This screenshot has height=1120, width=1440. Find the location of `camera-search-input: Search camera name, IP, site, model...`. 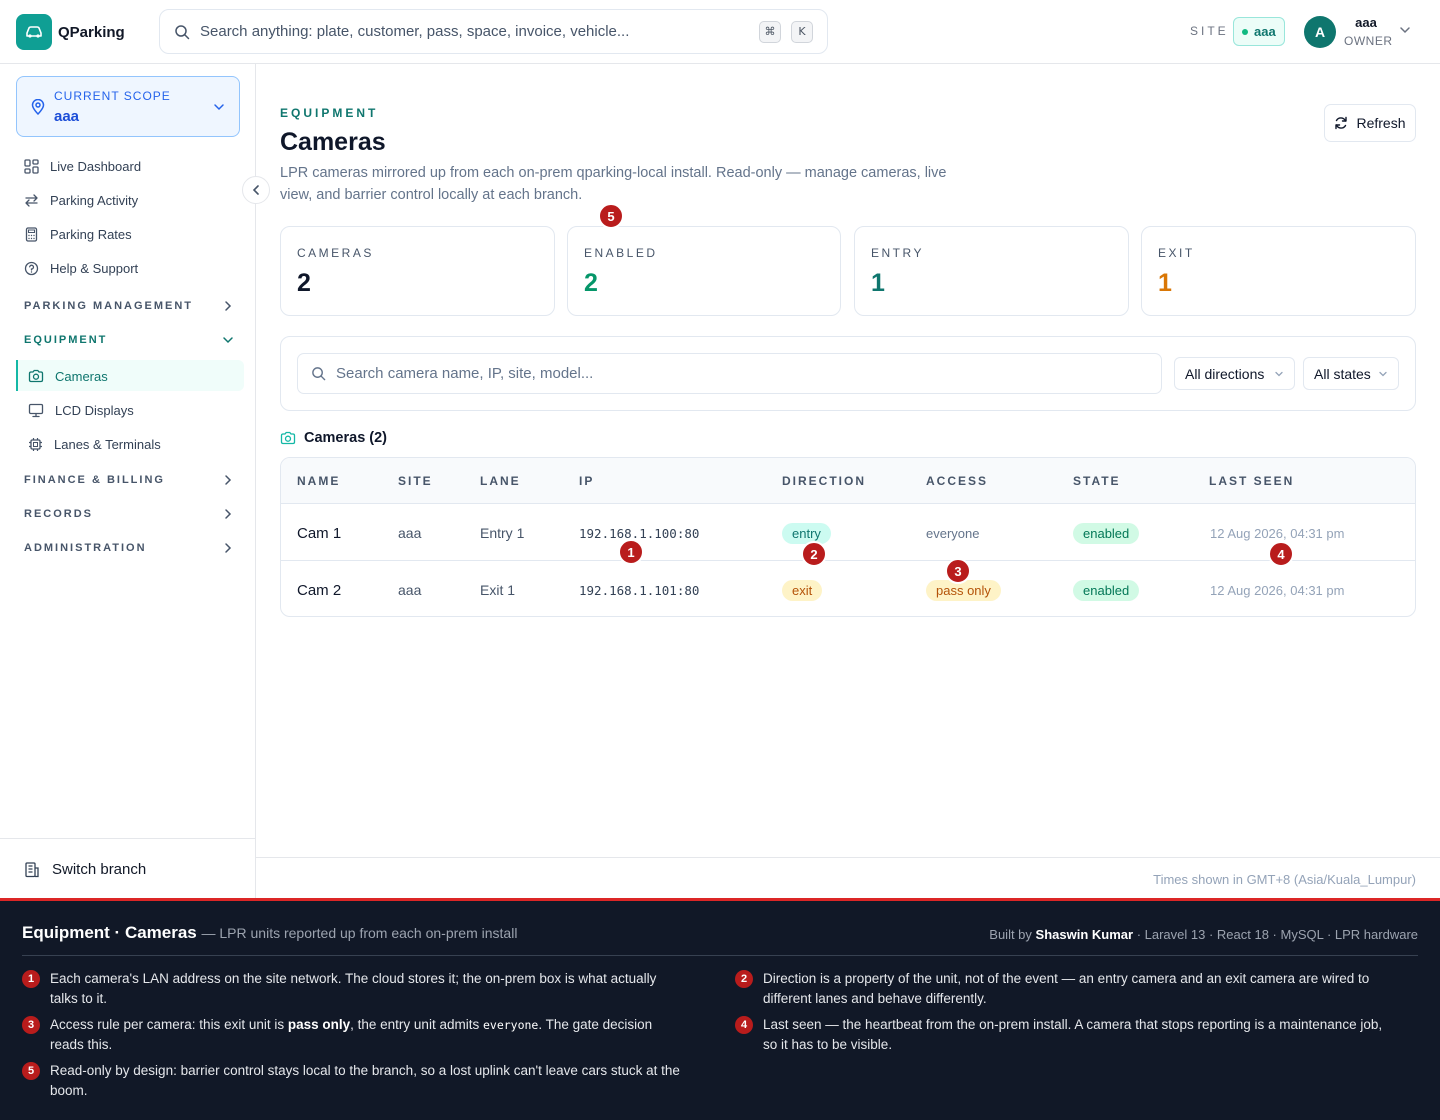

camera-search-input: Search camera name, IP, site, model... is located at coordinates (729, 373).